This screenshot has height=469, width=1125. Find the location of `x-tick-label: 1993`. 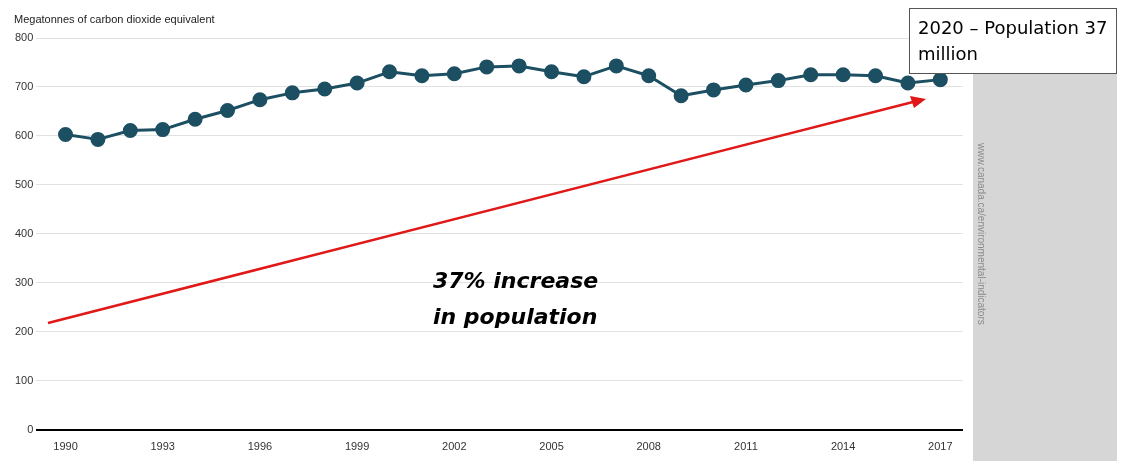

x-tick-label: 1993 is located at coordinates (162, 446).